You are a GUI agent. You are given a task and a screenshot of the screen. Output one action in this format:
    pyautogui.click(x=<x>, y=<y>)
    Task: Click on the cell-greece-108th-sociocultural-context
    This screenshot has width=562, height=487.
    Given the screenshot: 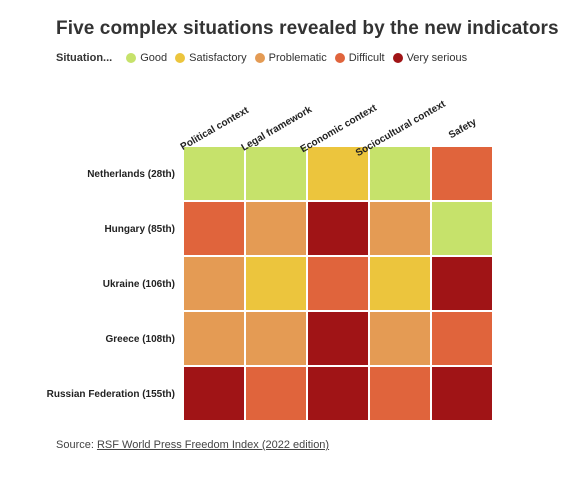 What is the action you would take?
    pyautogui.click(x=400, y=338)
    